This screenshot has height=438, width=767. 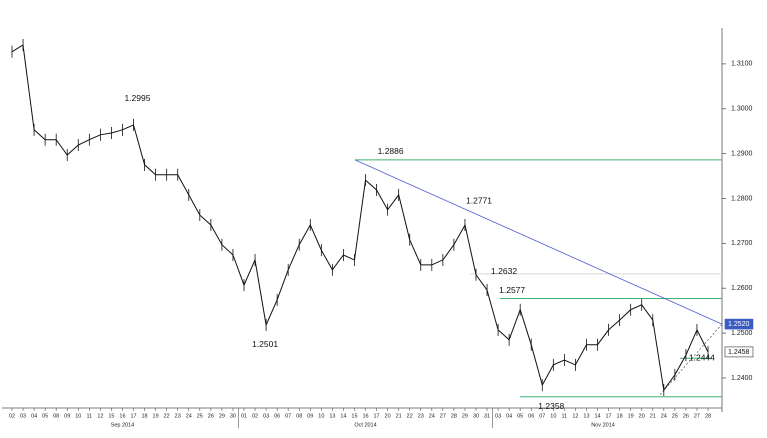 I want to click on price-annotation: 1.2995, so click(x=137, y=98).